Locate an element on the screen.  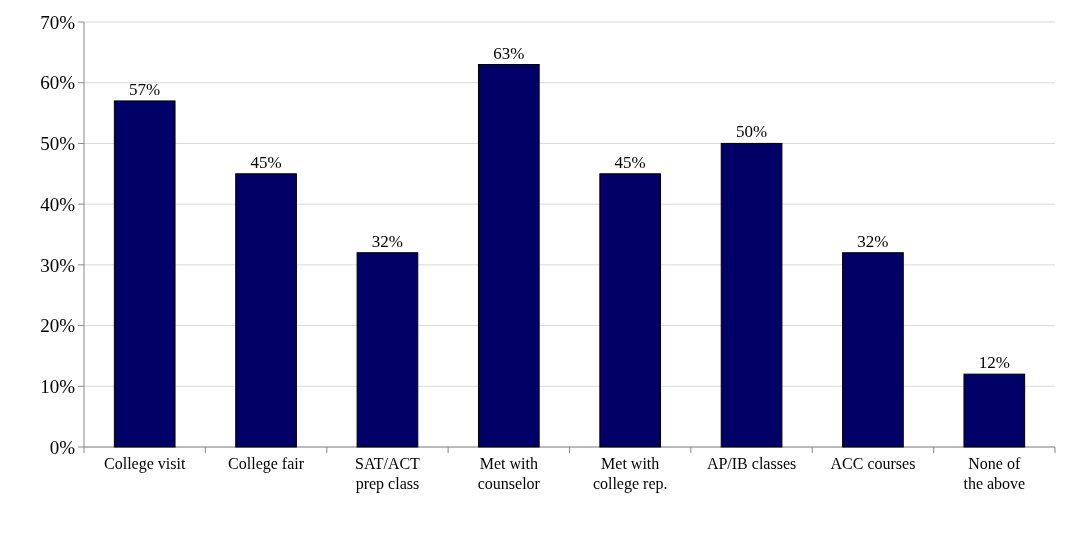
x-tick-label: Met with college rep. is located at coordinates (630, 474).